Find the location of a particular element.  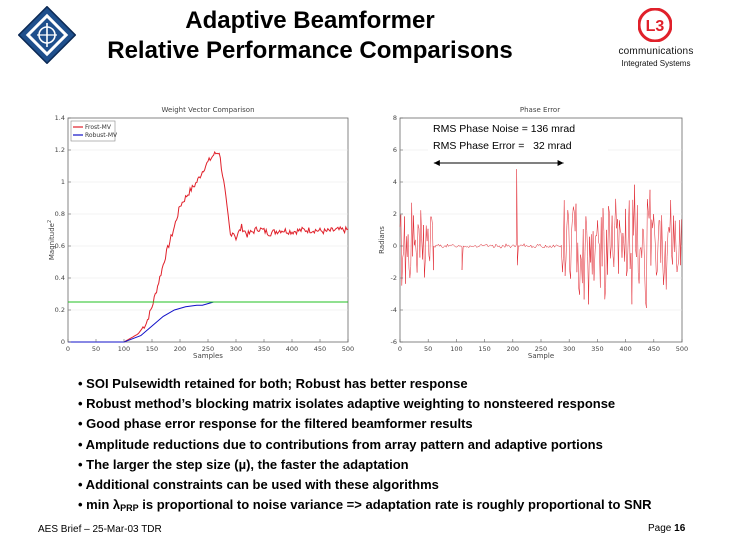

brand-line1: communications is located at coordinates (656, 51).